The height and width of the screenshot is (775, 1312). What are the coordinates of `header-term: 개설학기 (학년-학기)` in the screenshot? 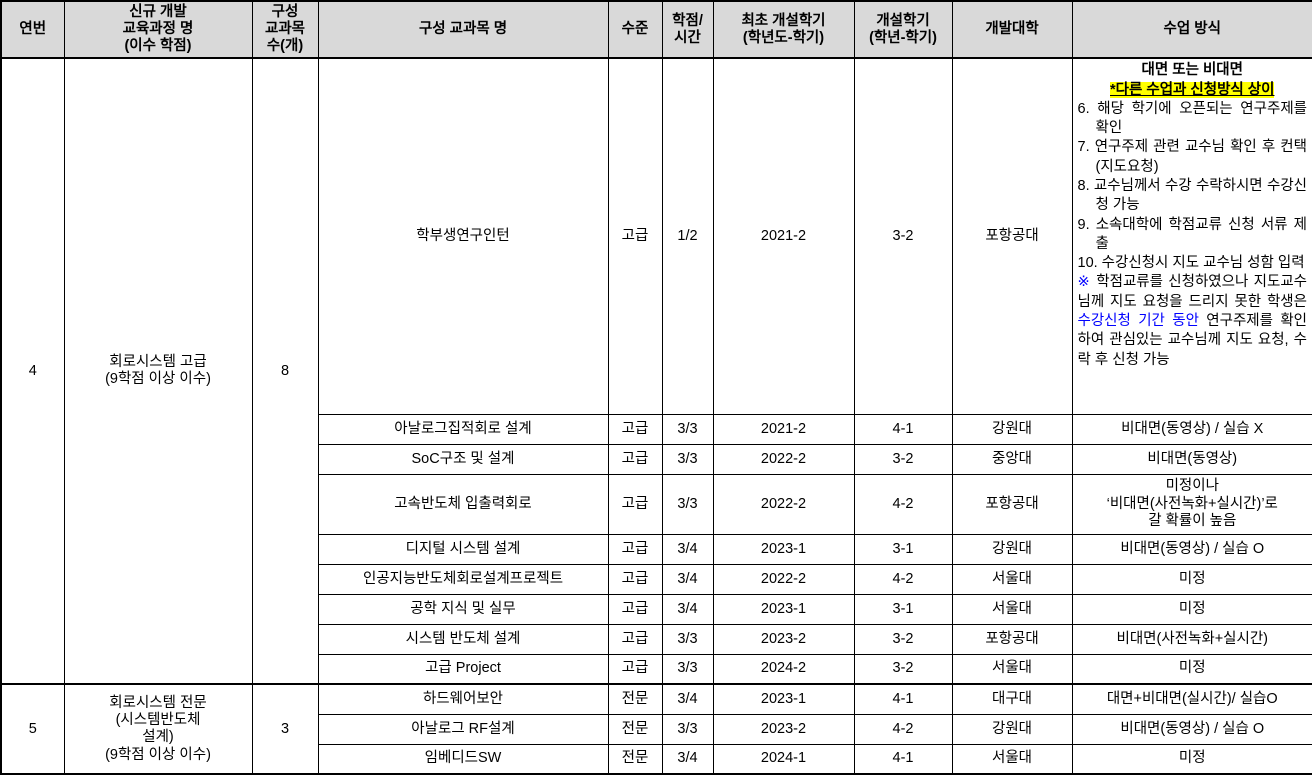 It's located at (903, 30).